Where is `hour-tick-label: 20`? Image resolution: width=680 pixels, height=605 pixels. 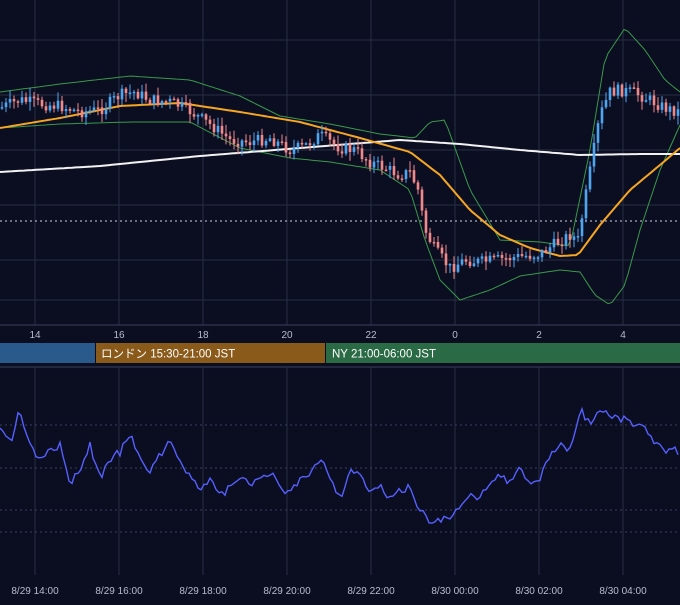
hour-tick-label: 20 is located at coordinates (287, 335).